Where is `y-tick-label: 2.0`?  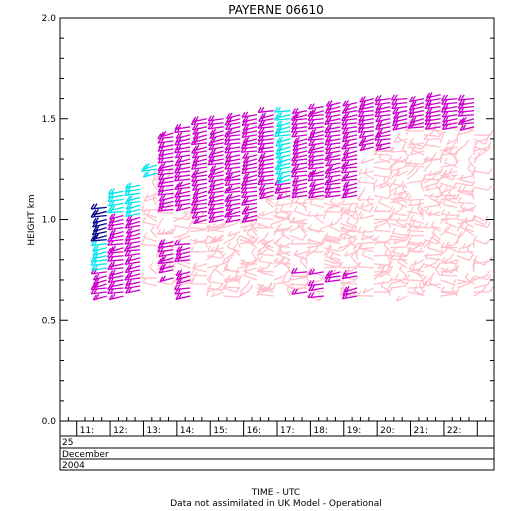 y-tick-label: 2.0 is located at coordinates (49, 19).